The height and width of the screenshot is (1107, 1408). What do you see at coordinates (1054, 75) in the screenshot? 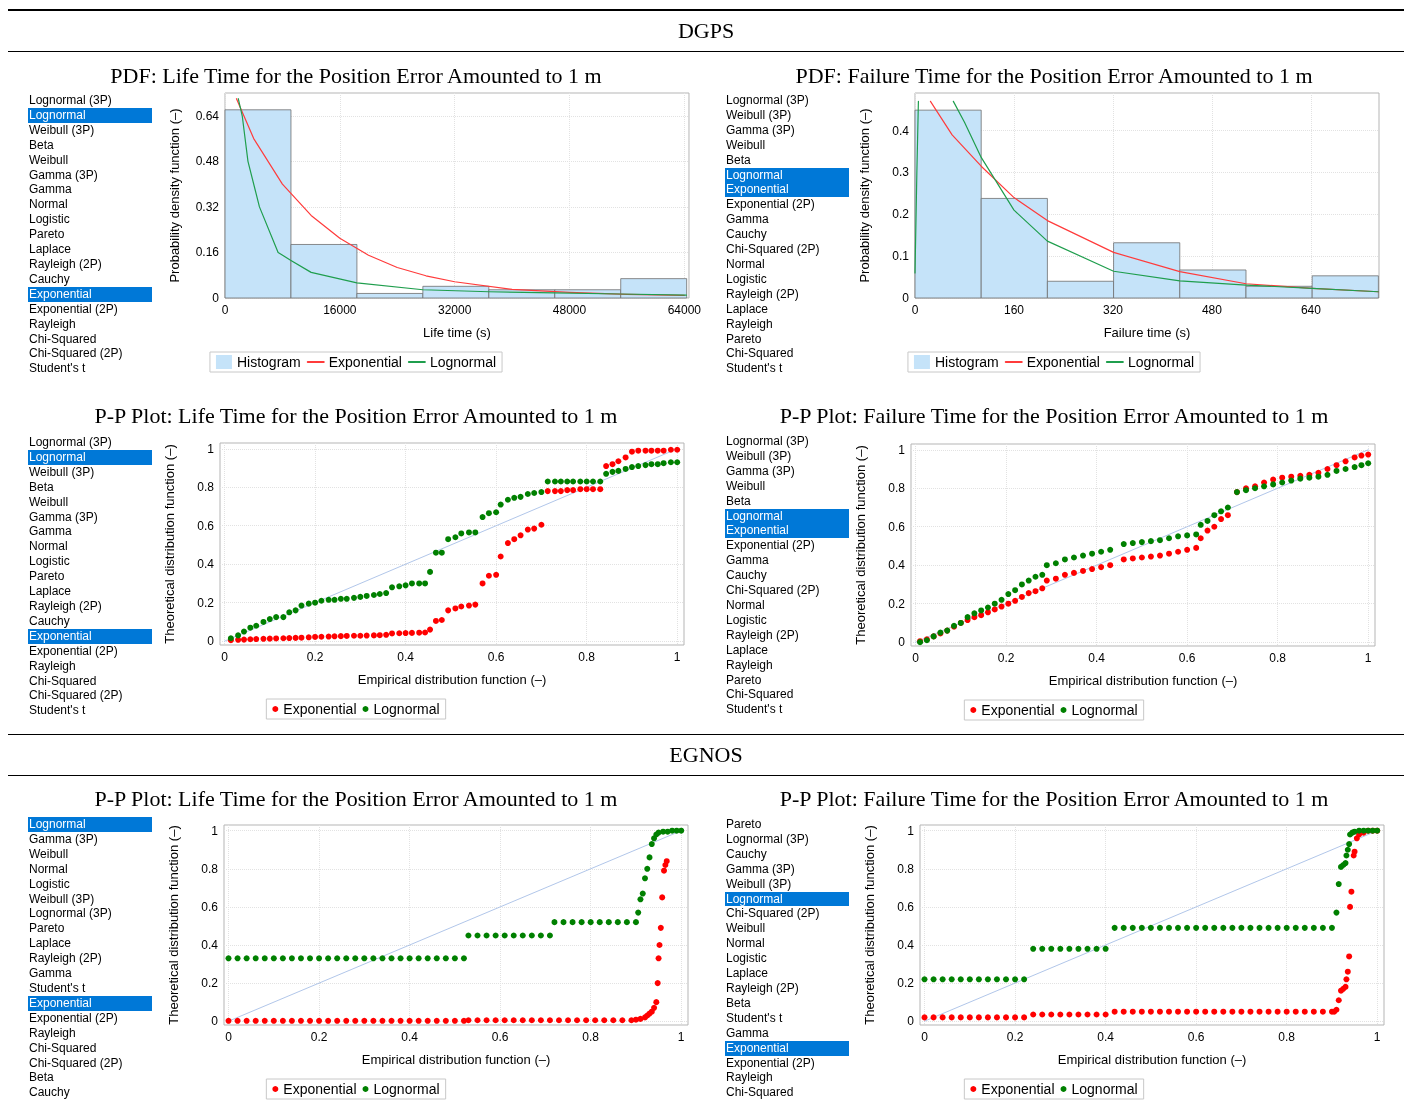
I see `chart-title: PDF: Failure Time for the Position Error Amounted to 1 m` at bounding box center [1054, 75].